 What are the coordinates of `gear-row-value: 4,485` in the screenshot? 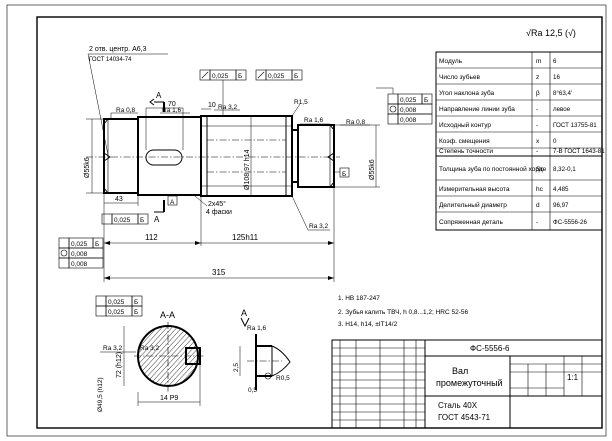 It's located at (561, 189).